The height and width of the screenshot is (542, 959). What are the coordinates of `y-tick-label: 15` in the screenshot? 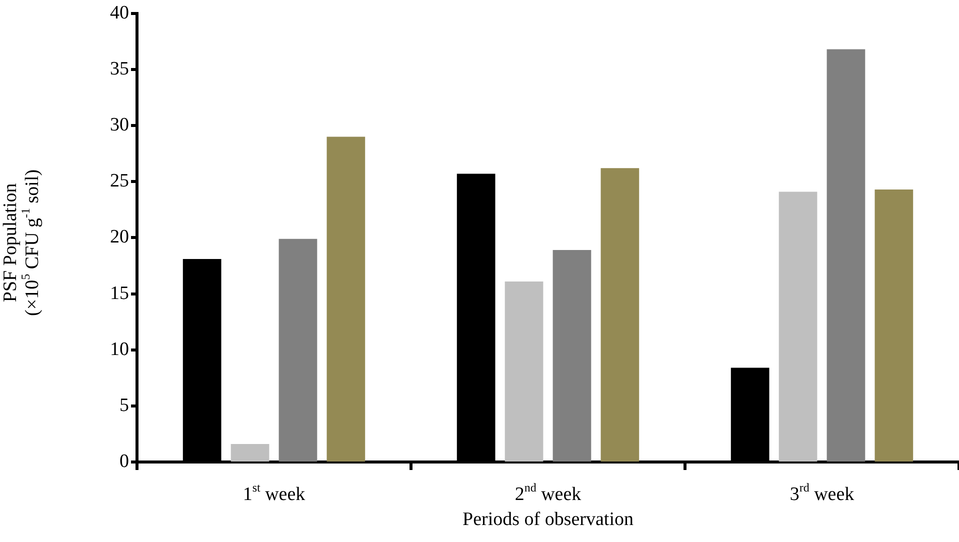 It's located at (119, 293).